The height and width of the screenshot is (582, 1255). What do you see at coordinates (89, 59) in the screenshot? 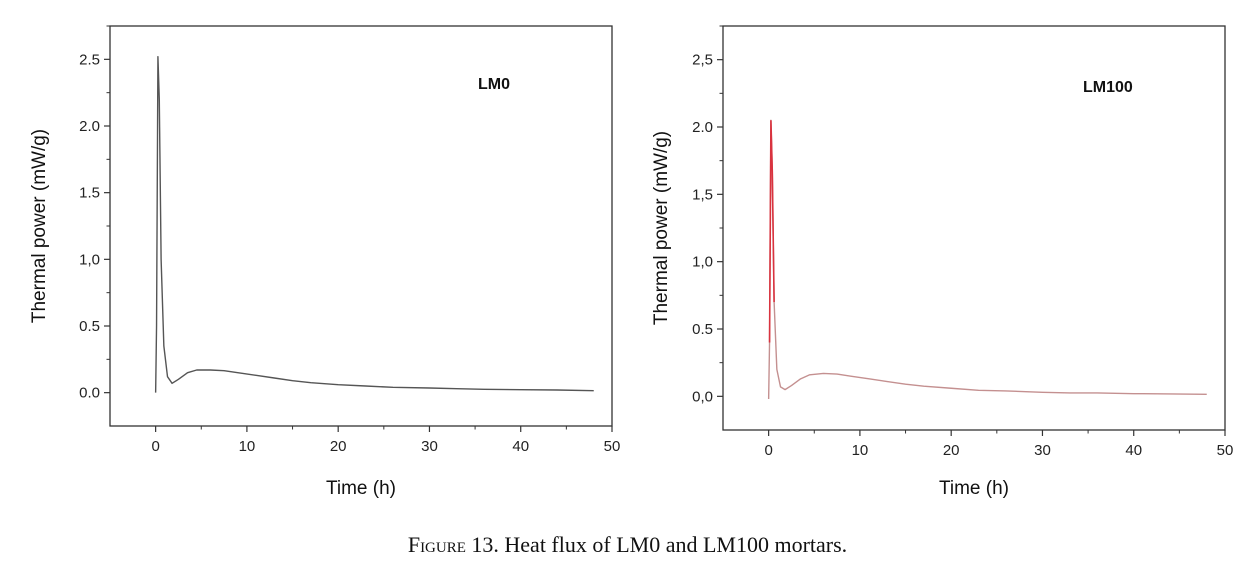
I see `y-tick-label: 2.5` at bounding box center [89, 59].